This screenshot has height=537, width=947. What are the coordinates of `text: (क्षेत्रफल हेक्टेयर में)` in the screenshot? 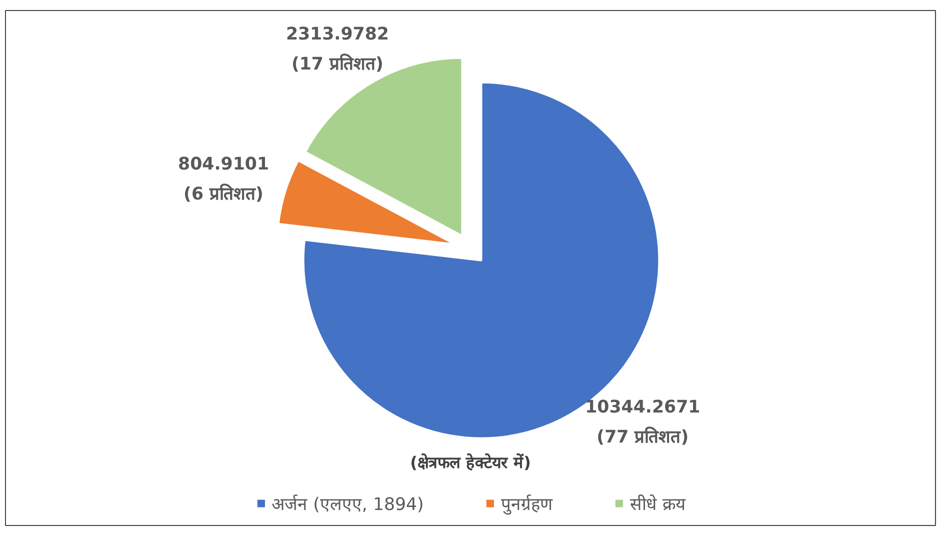 It's located at (470, 462).